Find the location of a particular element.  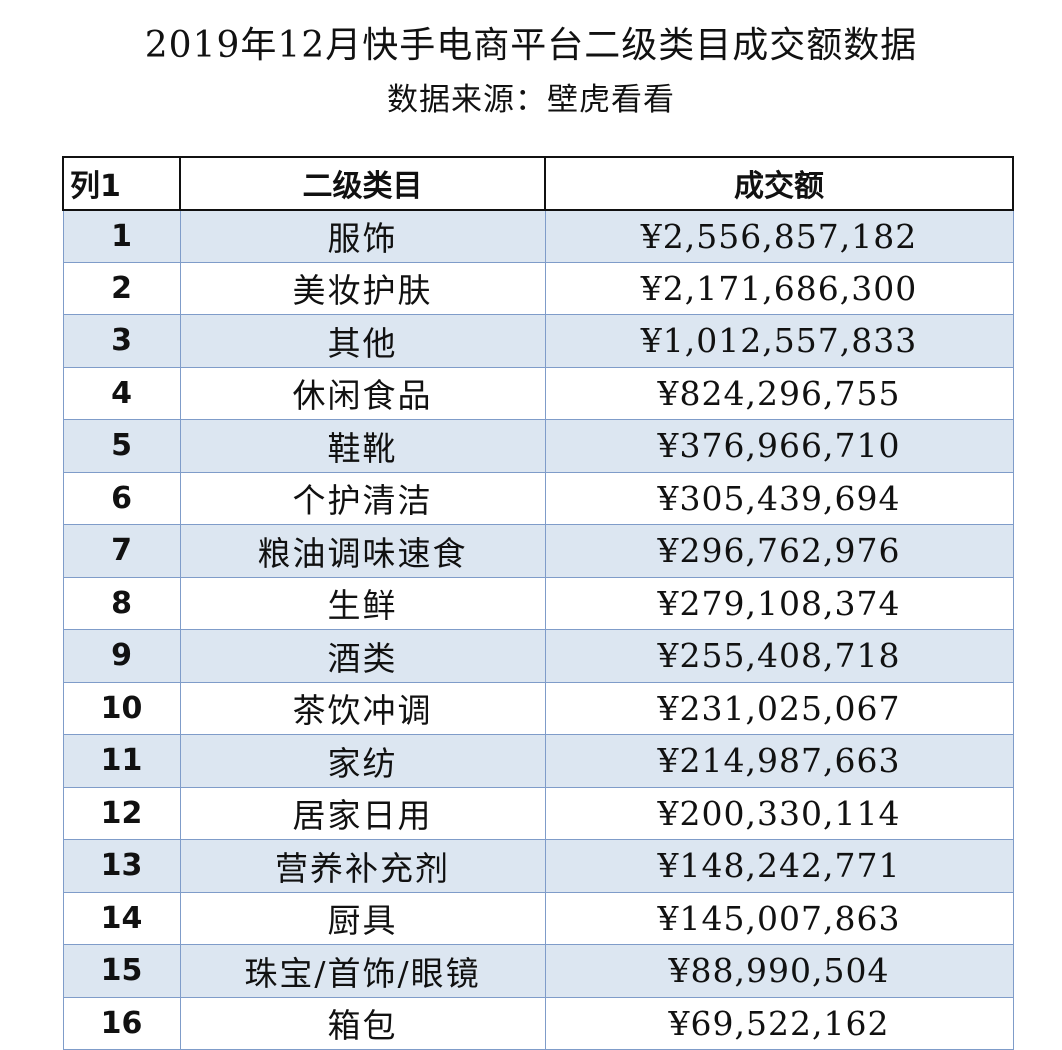

amount-cell: ¥88,990,504 is located at coordinates (779, 971).